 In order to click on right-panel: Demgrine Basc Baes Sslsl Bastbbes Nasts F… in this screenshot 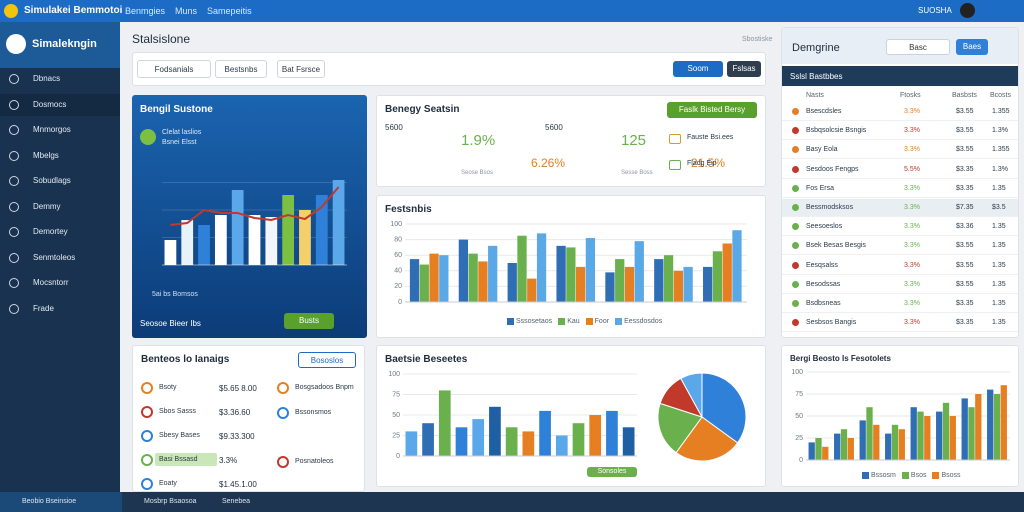, I will do `click(900, 182)`.